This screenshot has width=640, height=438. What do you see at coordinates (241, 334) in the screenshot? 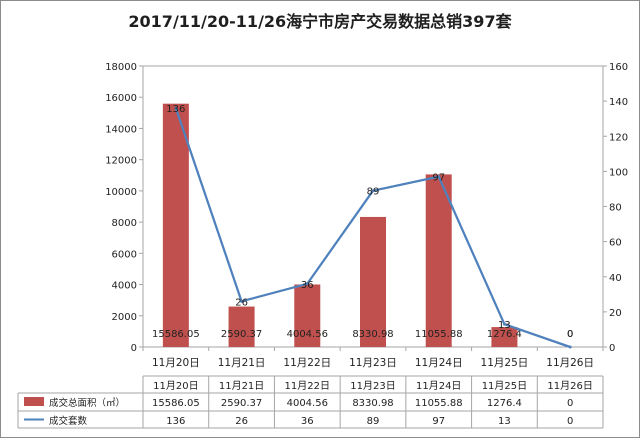
I see `bar-data-label: 2590.37` at bounding box center [241, 334].